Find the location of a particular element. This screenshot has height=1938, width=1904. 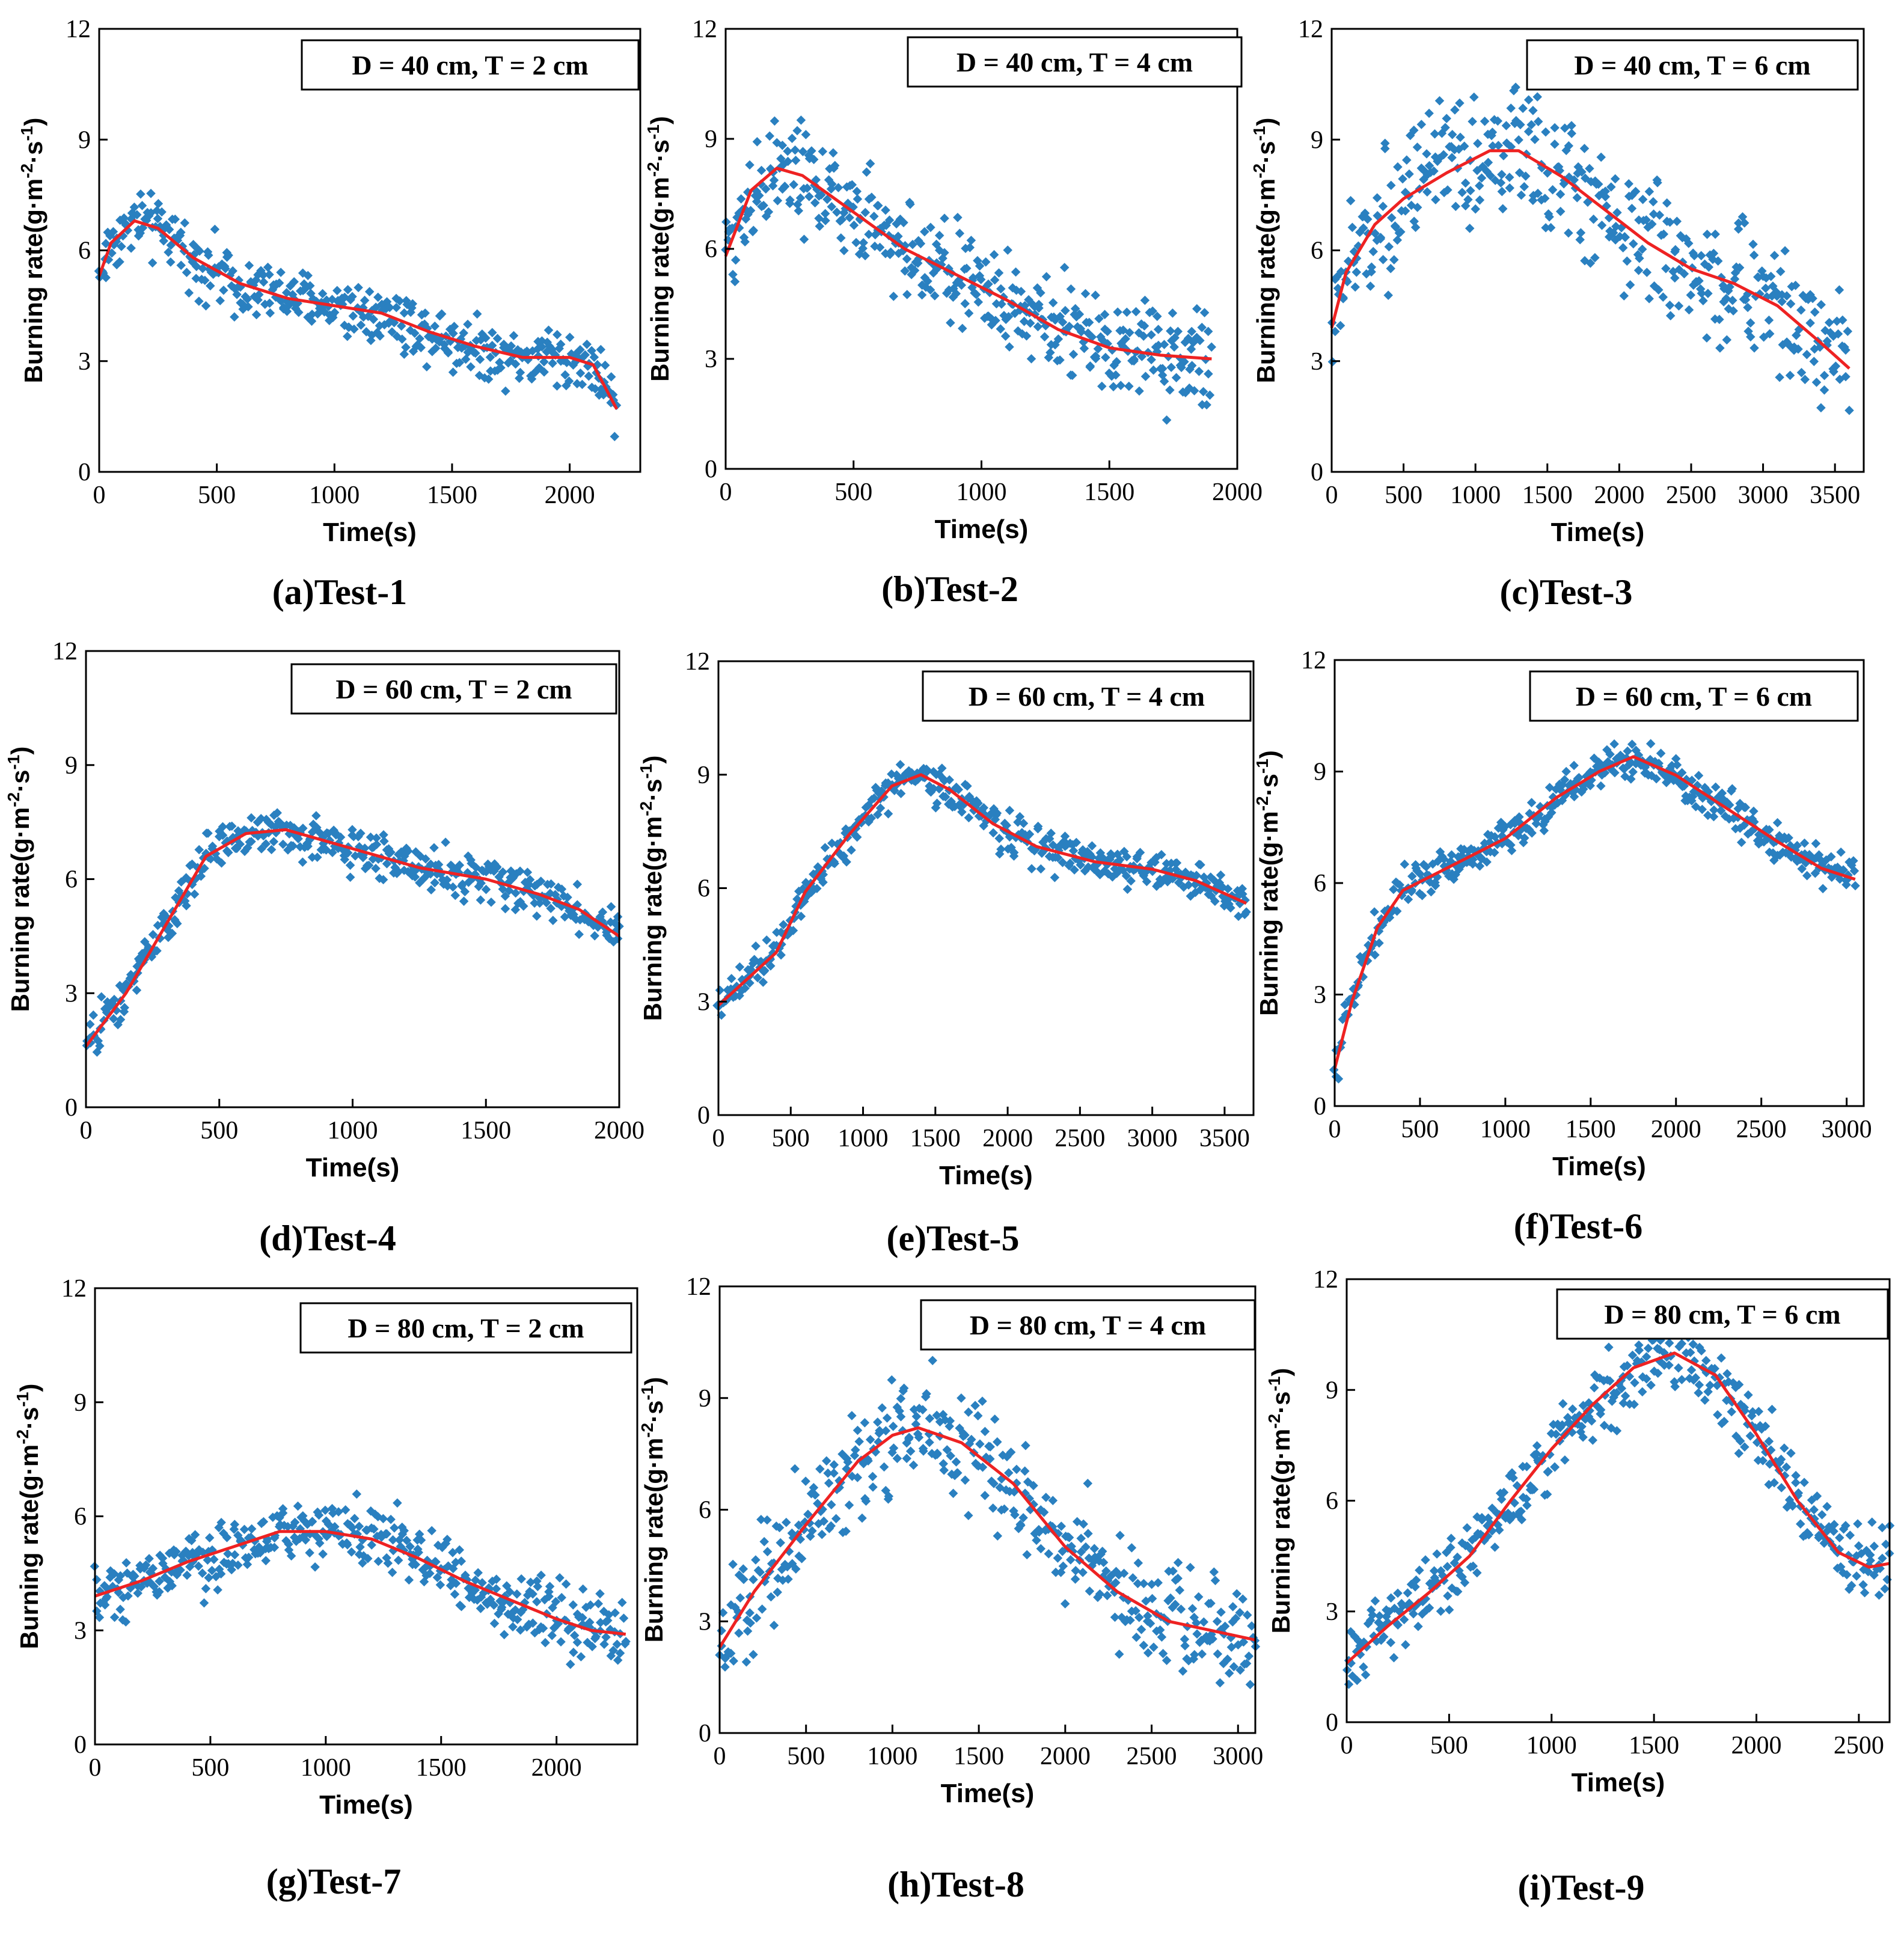

x-tick-label: 3000 is located at coordinates (1238, 1756).